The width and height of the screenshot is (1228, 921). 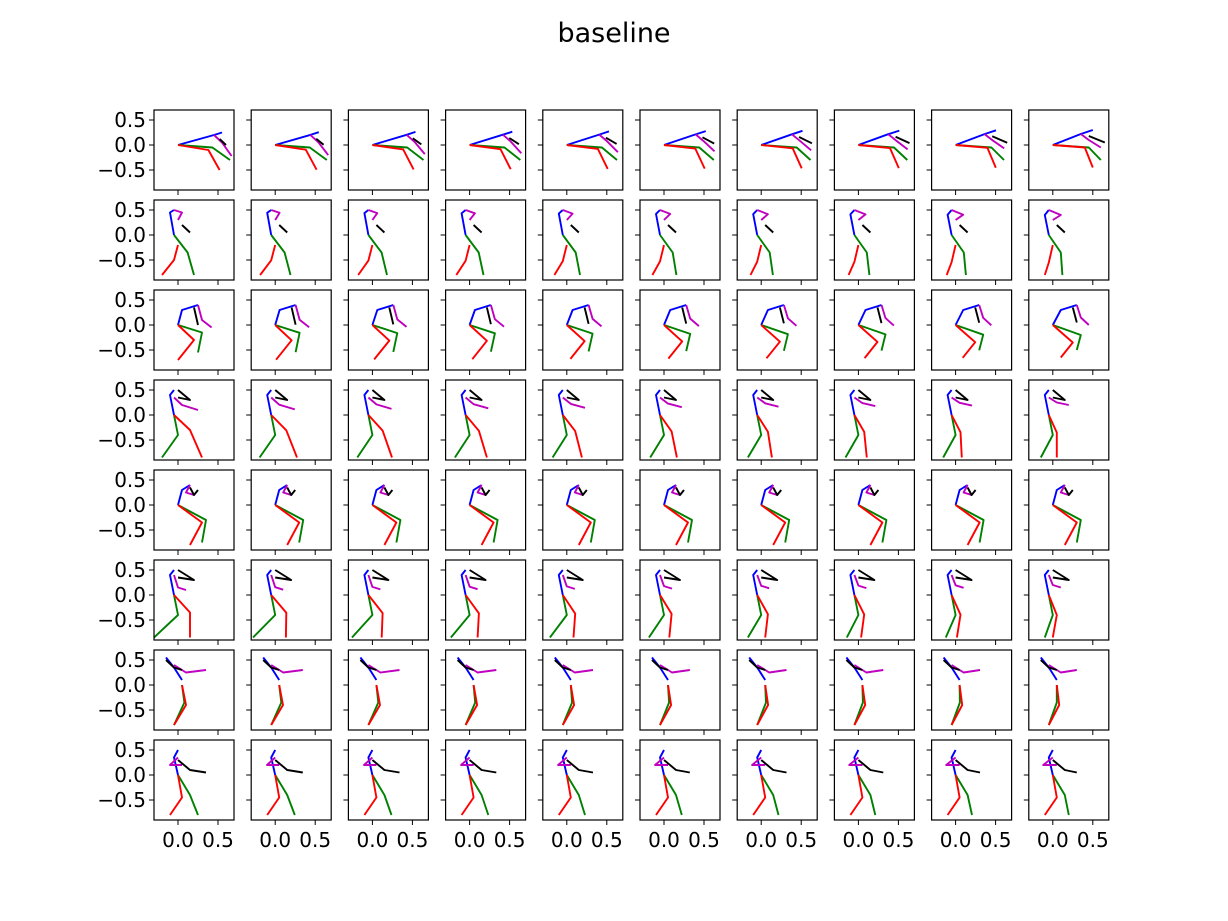 I want to click on limb-blue-r6-c7, so click(x=755, y=582).